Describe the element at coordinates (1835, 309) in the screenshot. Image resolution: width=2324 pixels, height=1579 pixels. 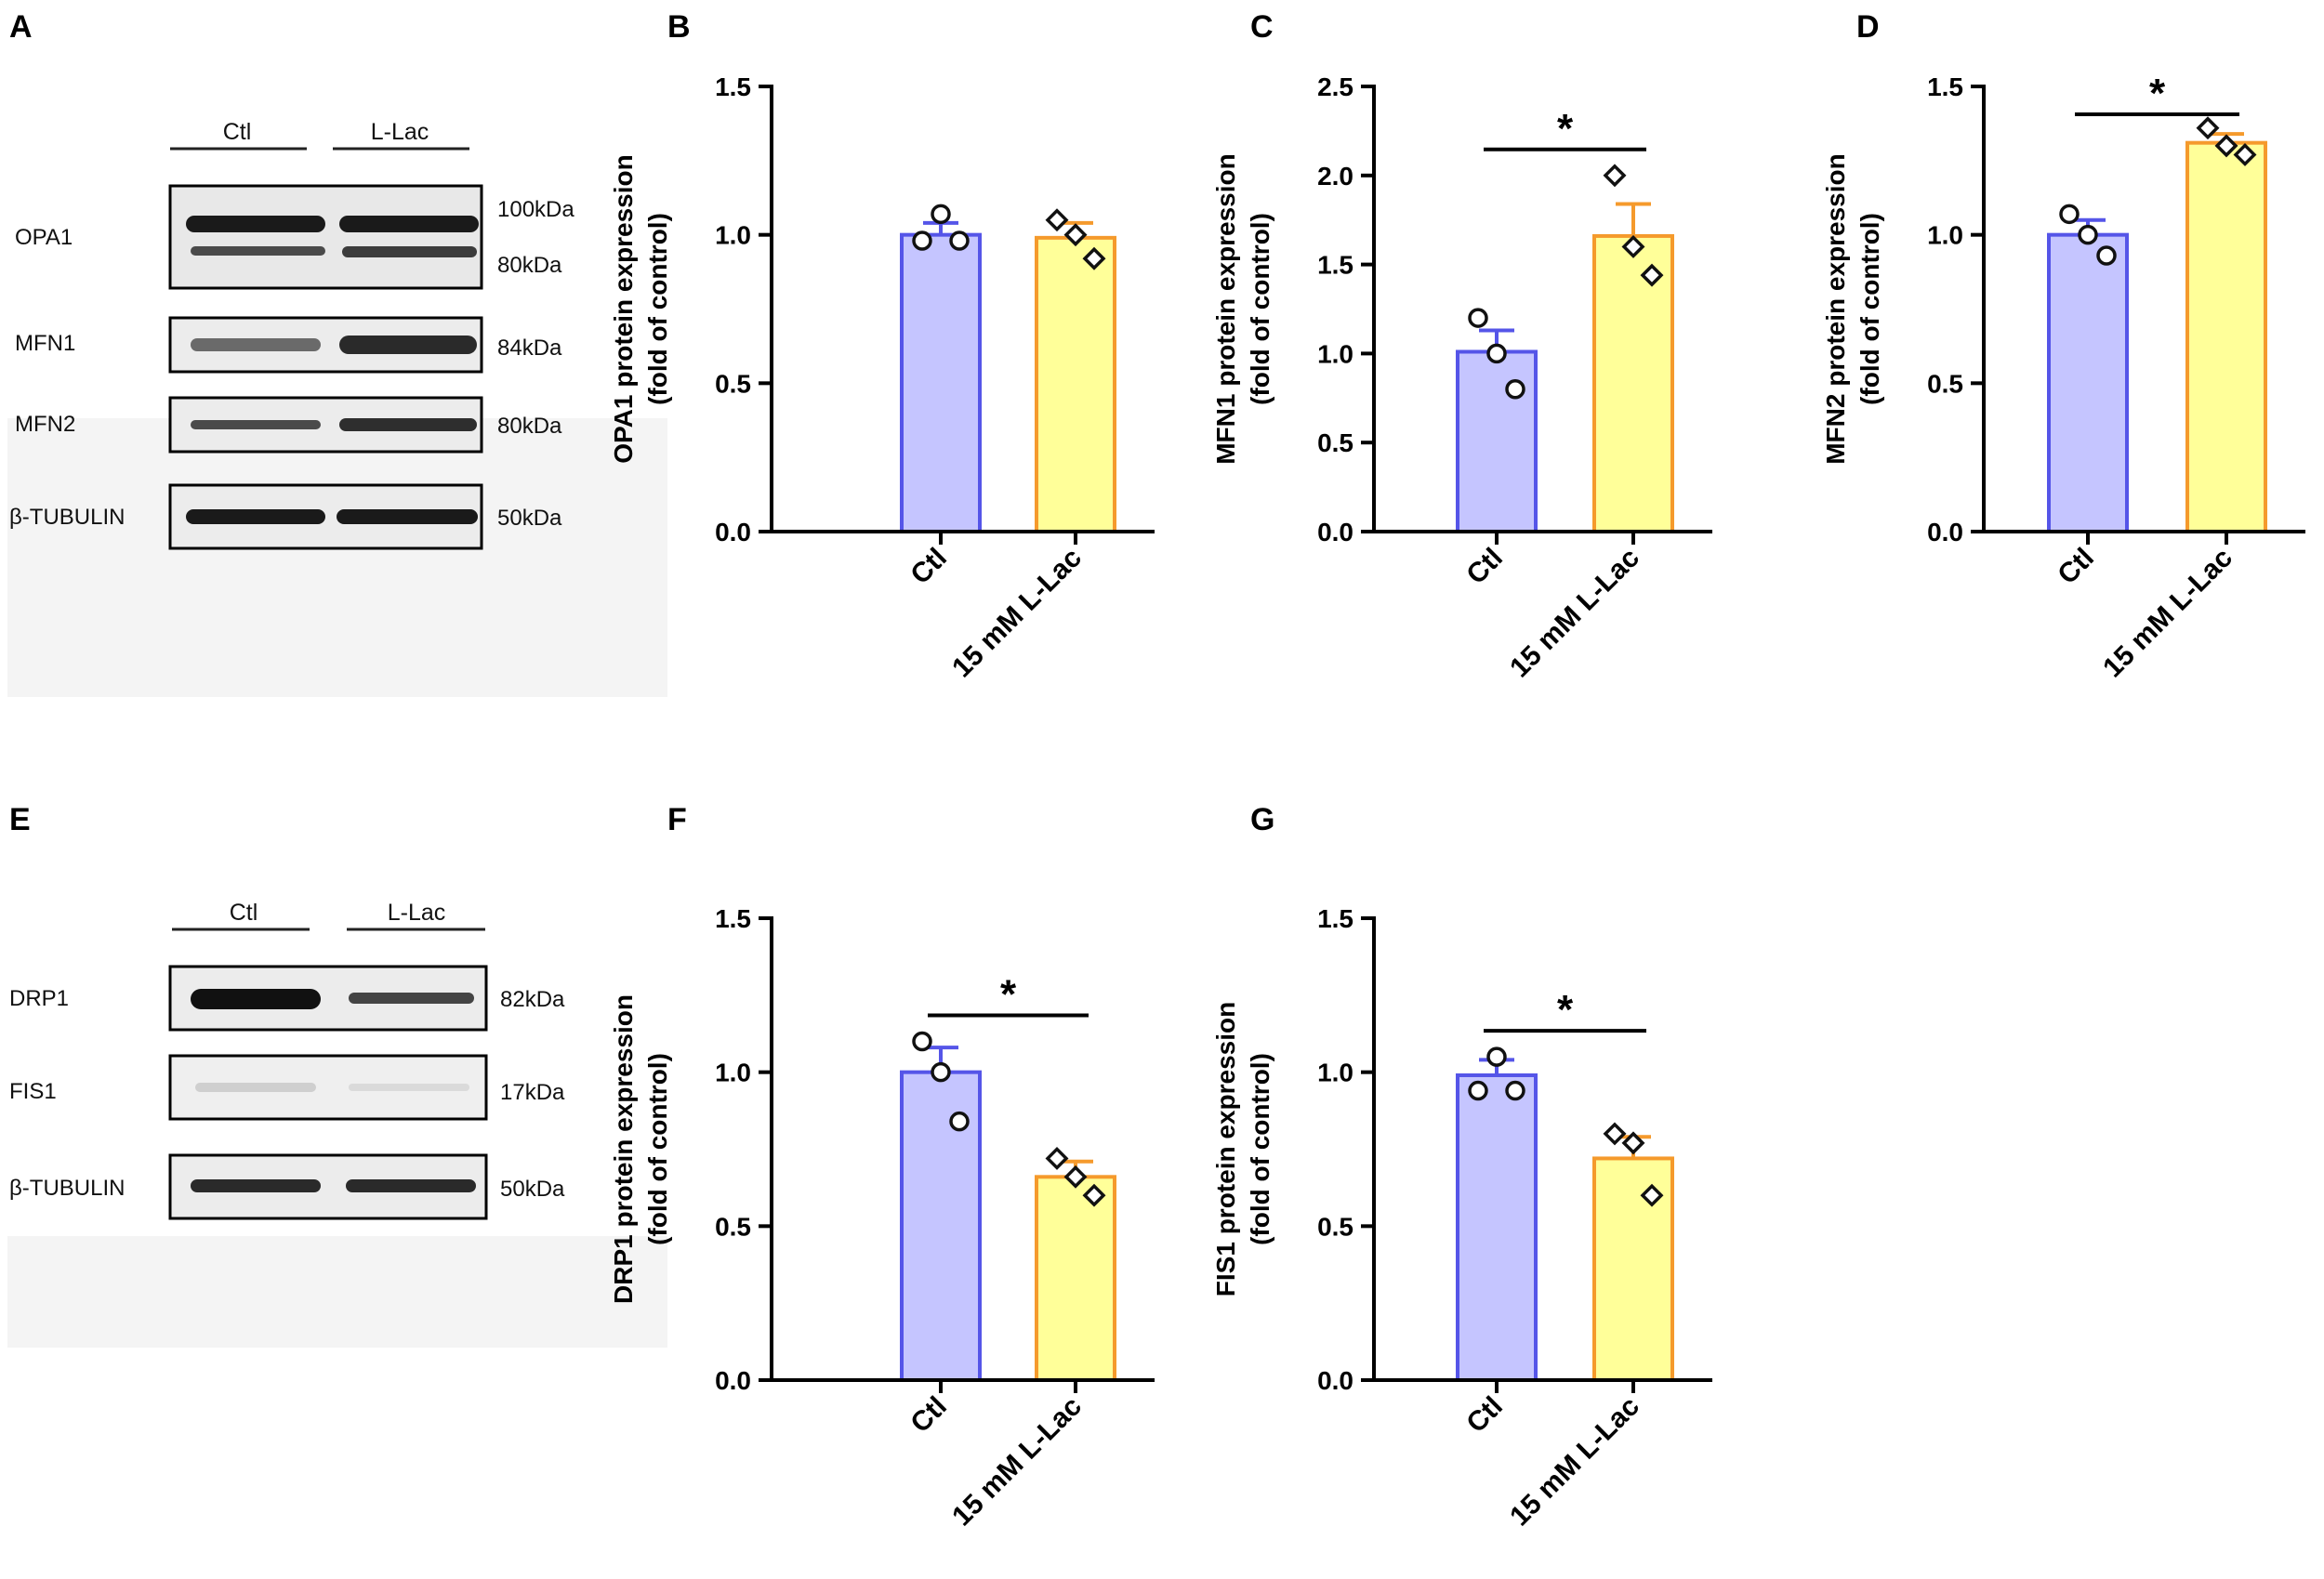
I see `y-axis-label: MFN2 protein expression` at that location.